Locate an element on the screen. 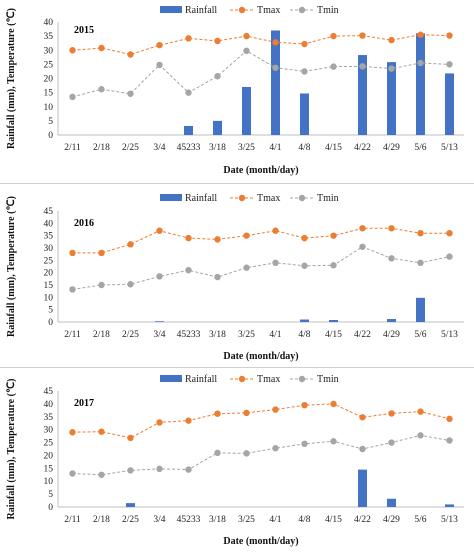  year-label: 2017 is located at coordinates (84, 403).